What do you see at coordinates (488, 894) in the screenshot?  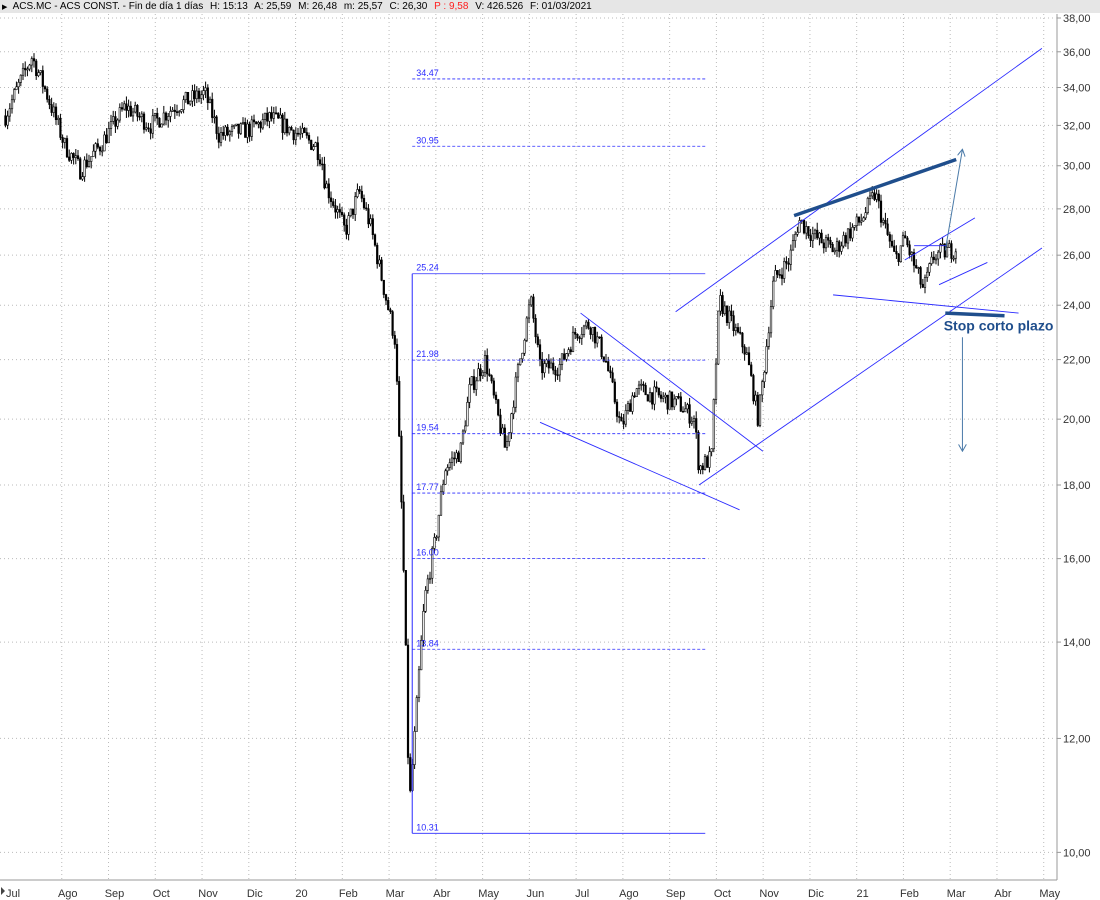 I see `x-tick-label: May` at bounding box center [488, 894].